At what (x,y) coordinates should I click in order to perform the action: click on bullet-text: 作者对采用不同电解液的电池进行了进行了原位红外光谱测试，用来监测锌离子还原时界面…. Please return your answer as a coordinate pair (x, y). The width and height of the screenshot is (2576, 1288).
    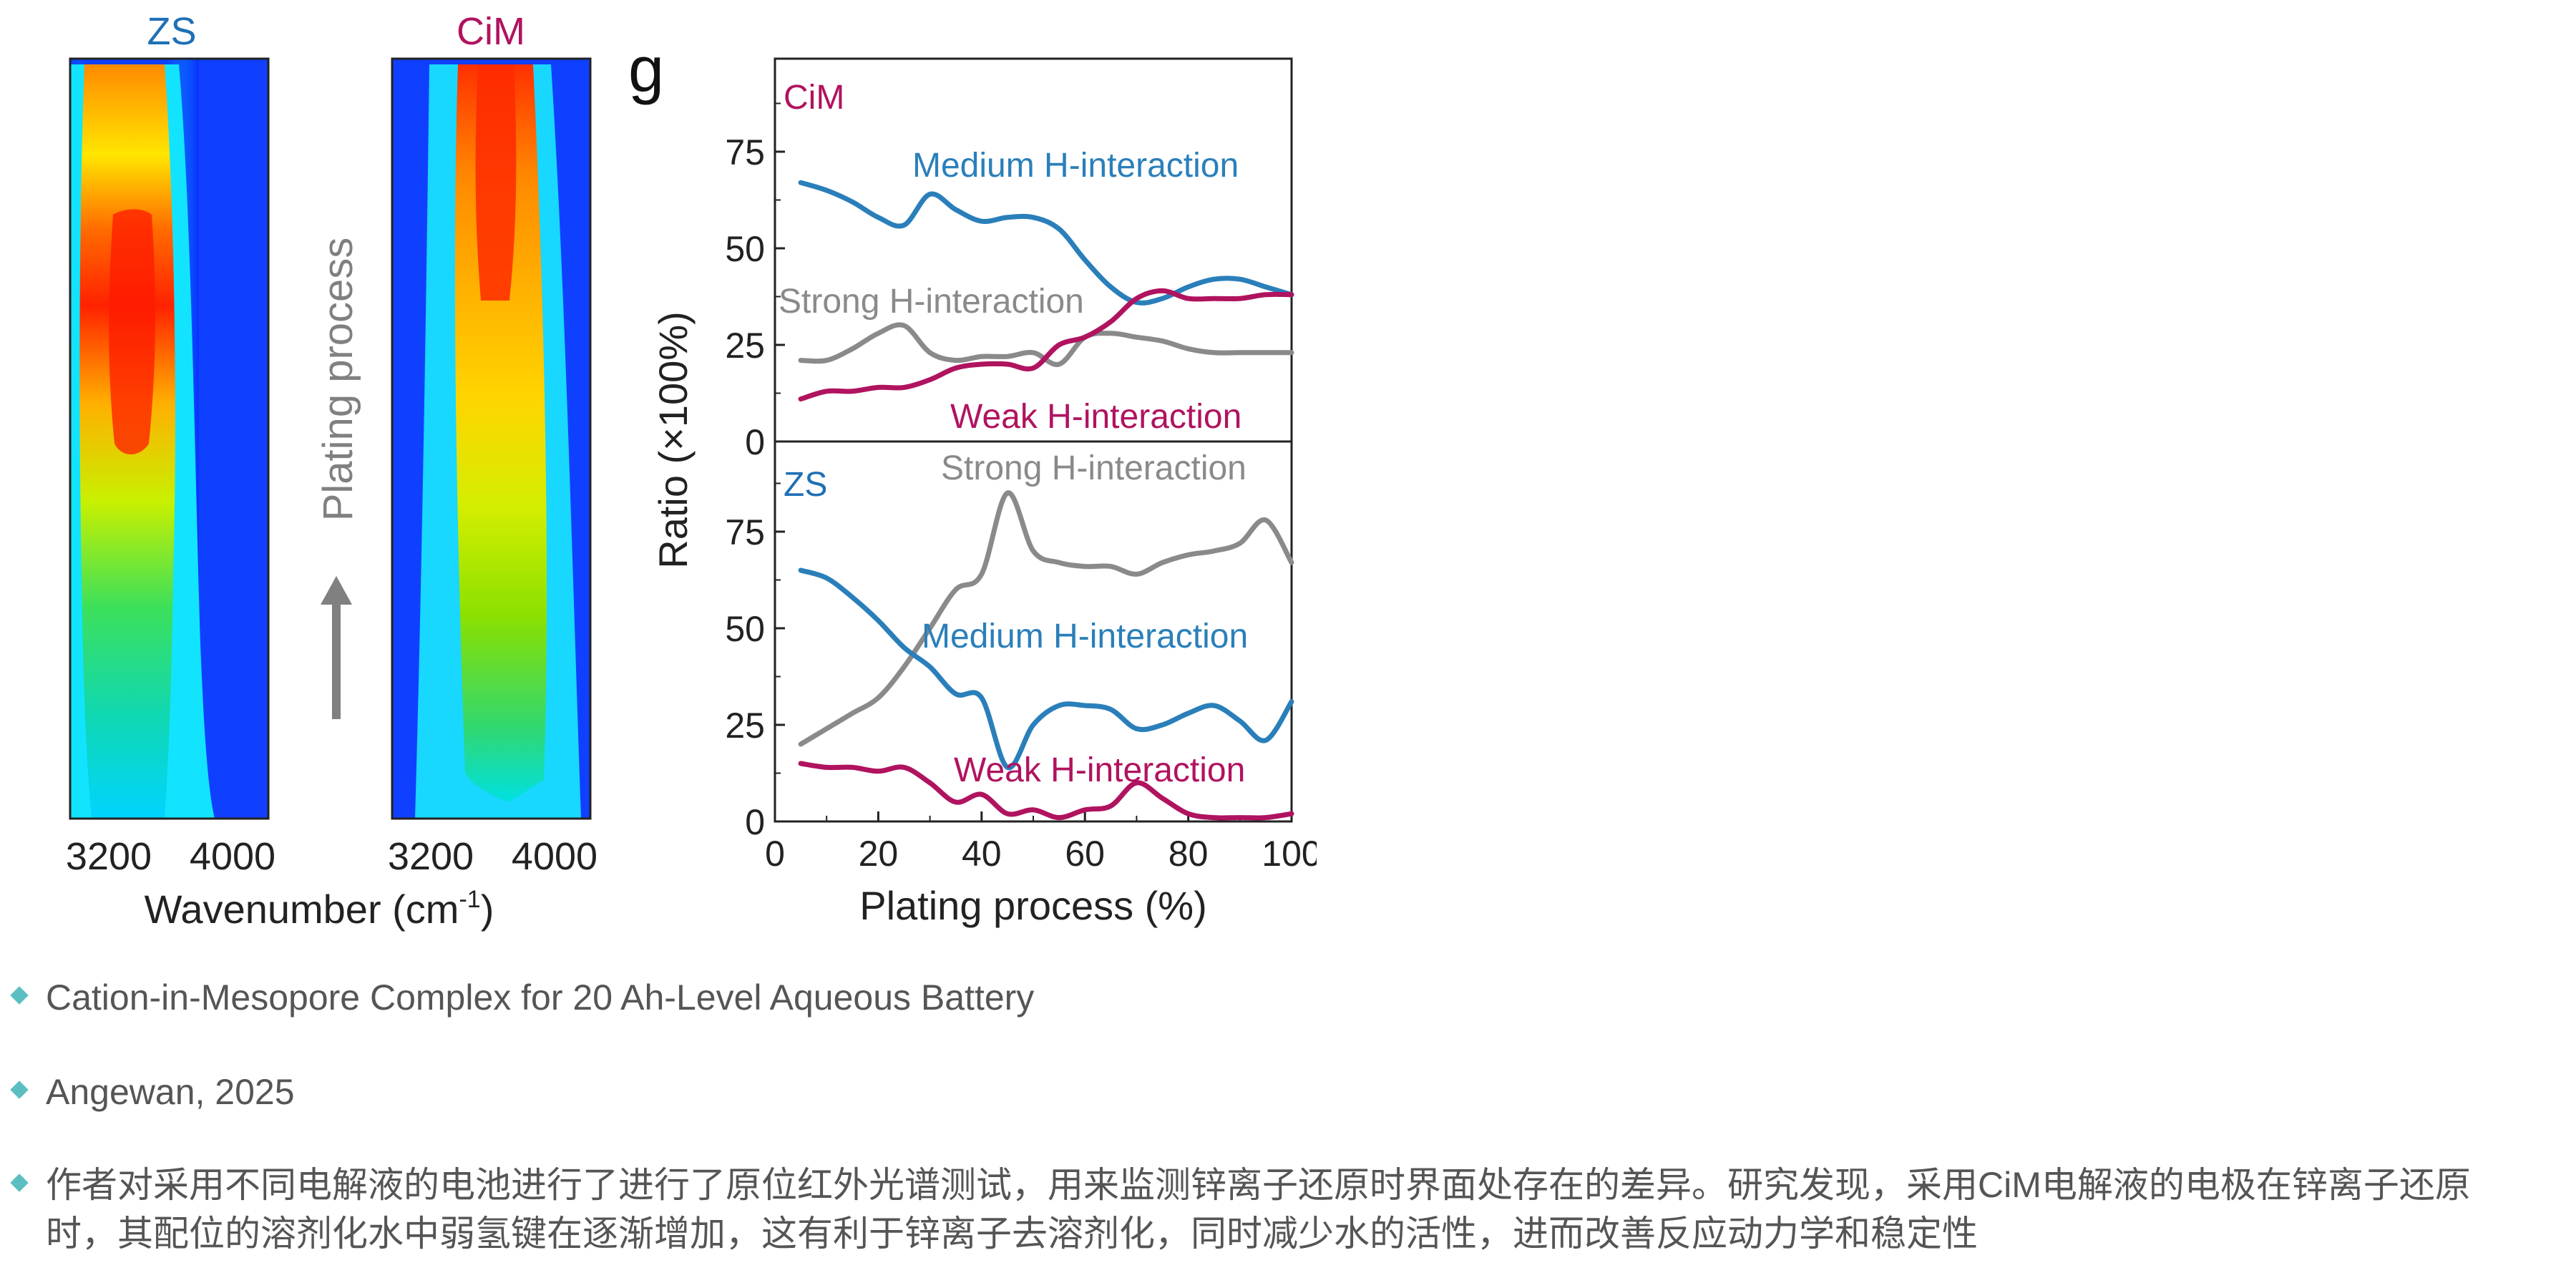
    Looking at the image, I should click on (1258, 1209).